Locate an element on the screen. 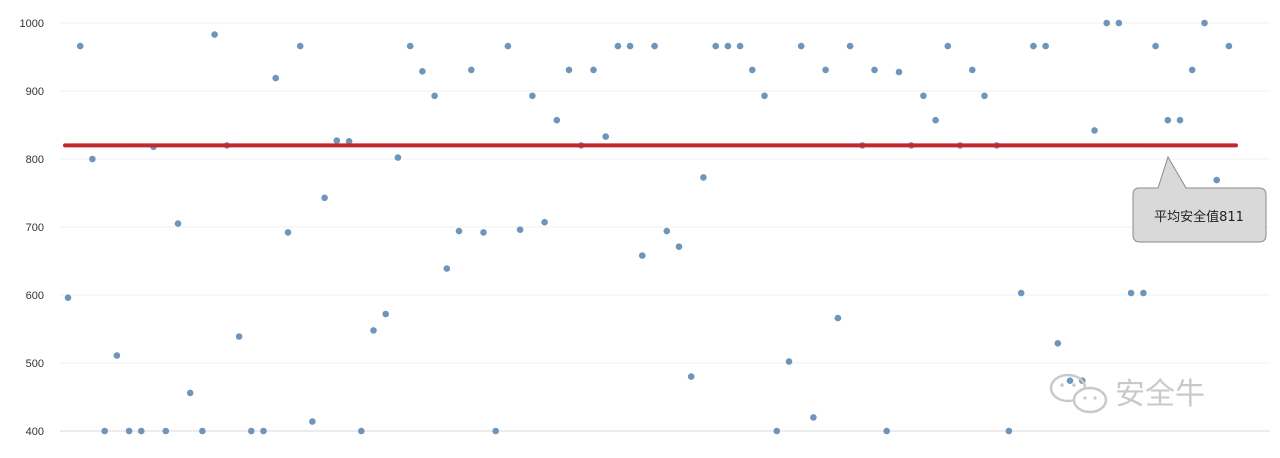 The image size is (1280, 458). watermark: 安全牛 is located at coordinates (1127, 393).